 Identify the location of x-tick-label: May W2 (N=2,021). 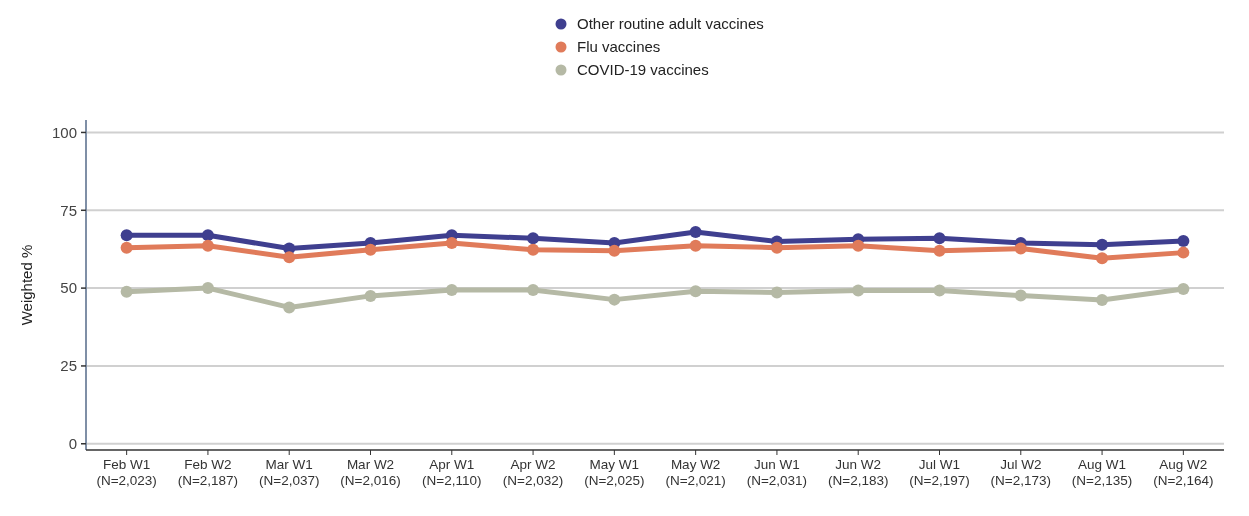
(695, 472).